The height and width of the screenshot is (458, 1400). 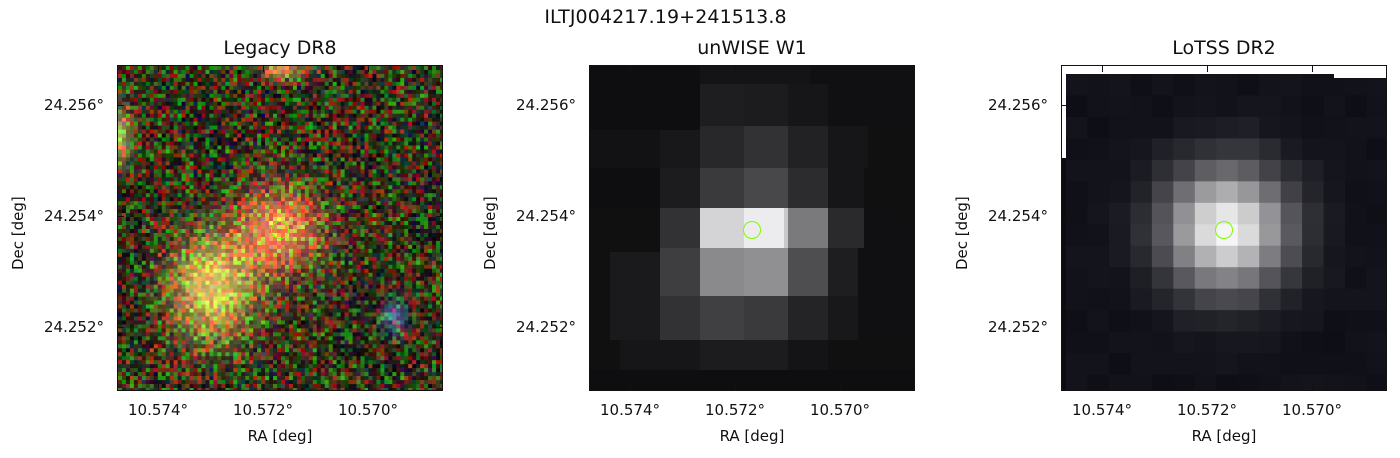 I want to click on figure-title: ILTJ004217.19+241513.8, so click(x=665, y=17).